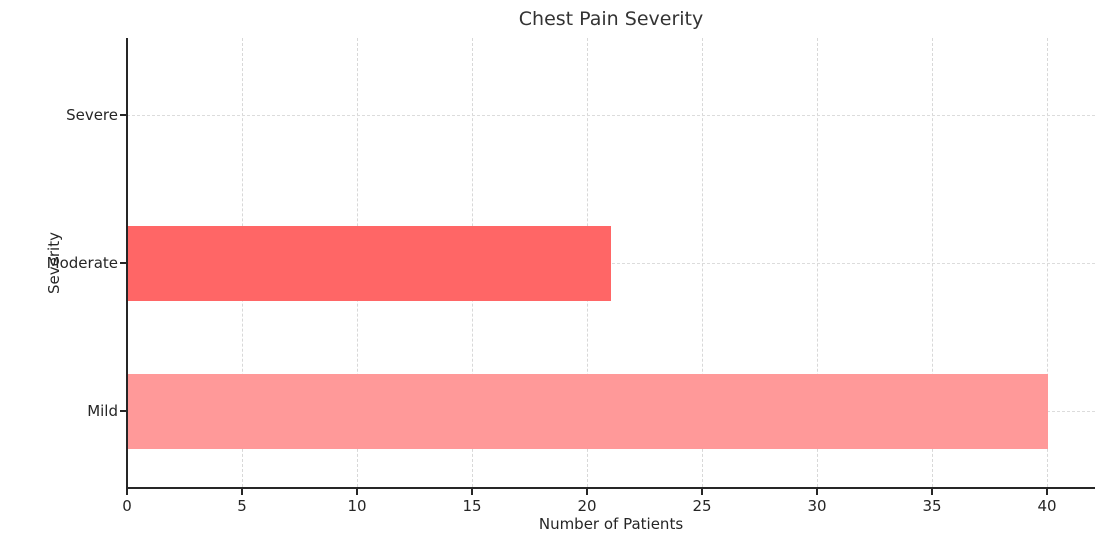 This screenshot has height=546, width=1102. I want to click on x-tick-label: 5, so click(242, 506).